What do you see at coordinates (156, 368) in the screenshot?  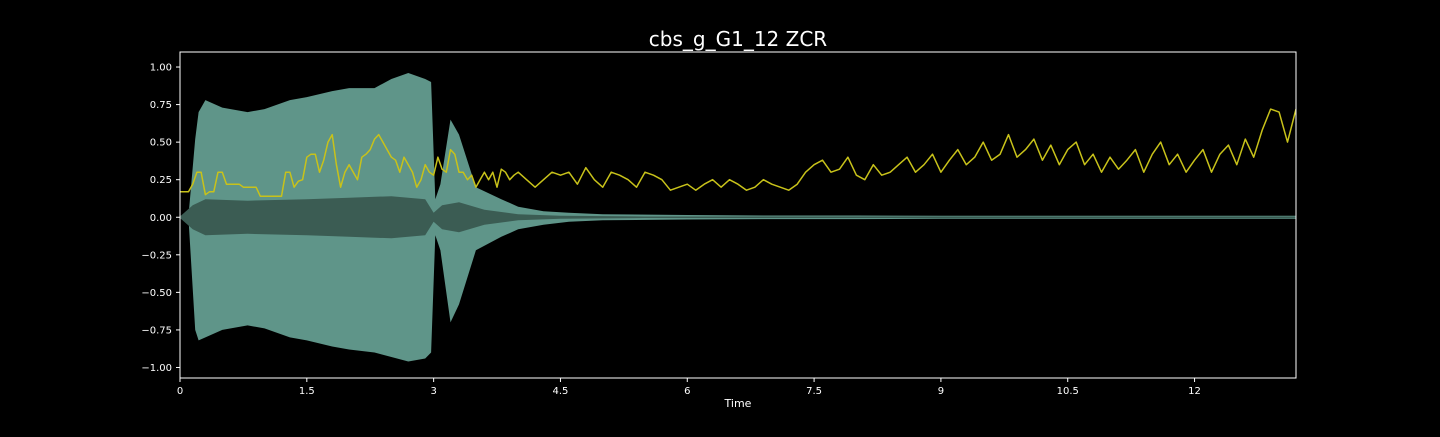 I see `y-tick-label: −1.00` at bounding box center [156, 368].